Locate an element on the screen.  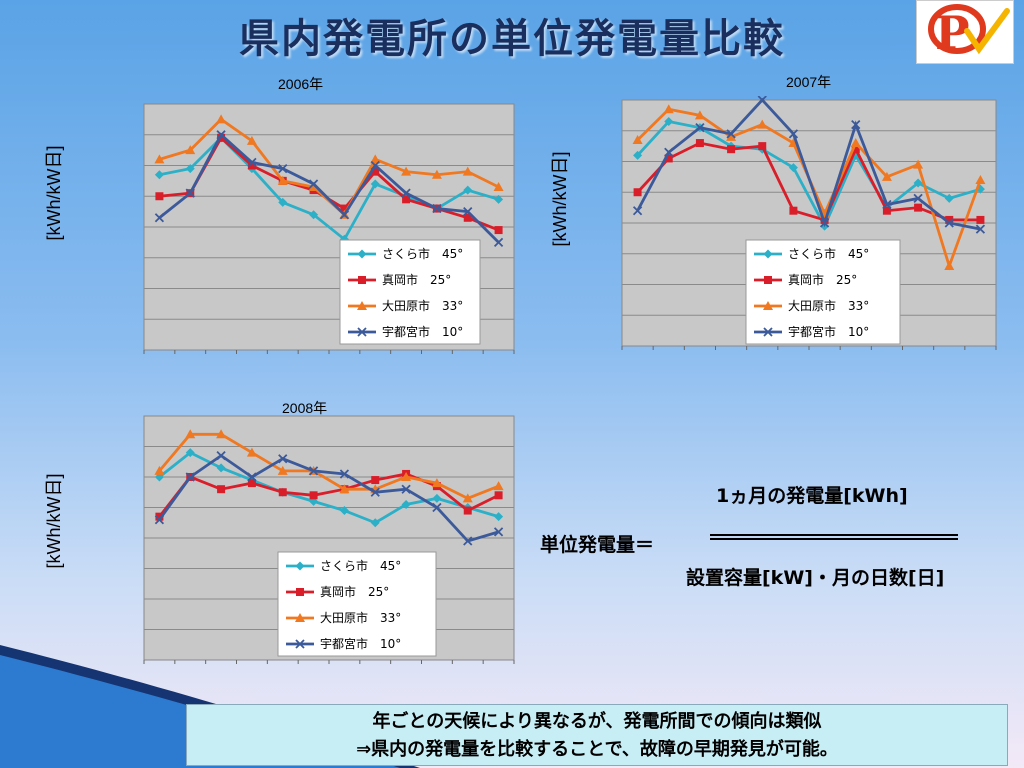
chart-title-2008: 2008年 is located at coordinates (305, 408).